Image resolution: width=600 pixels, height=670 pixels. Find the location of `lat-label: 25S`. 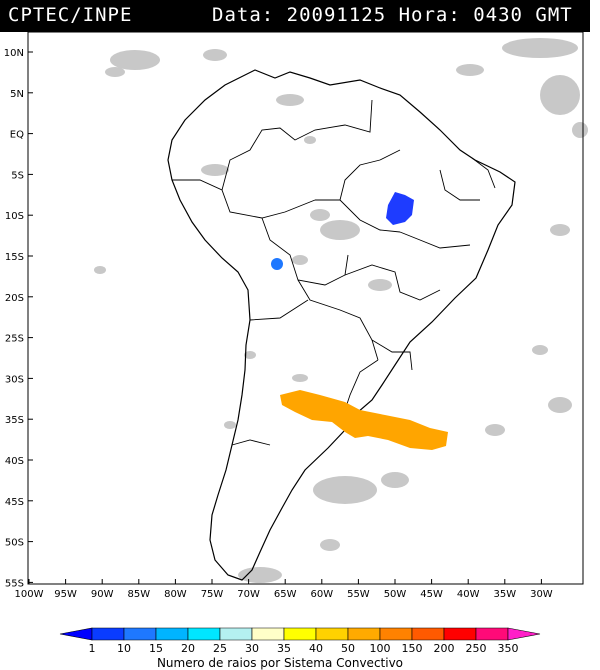

lat-label: 25S is located at coordinates (14, 339).